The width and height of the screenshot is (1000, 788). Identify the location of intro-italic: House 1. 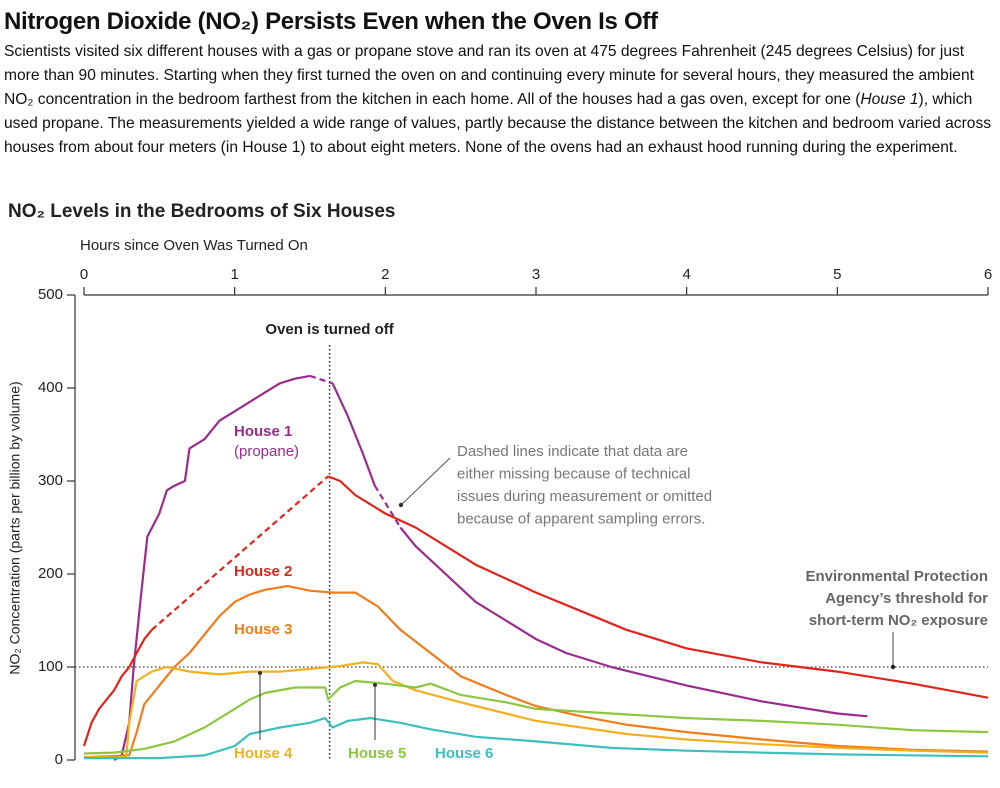
(889, 99).